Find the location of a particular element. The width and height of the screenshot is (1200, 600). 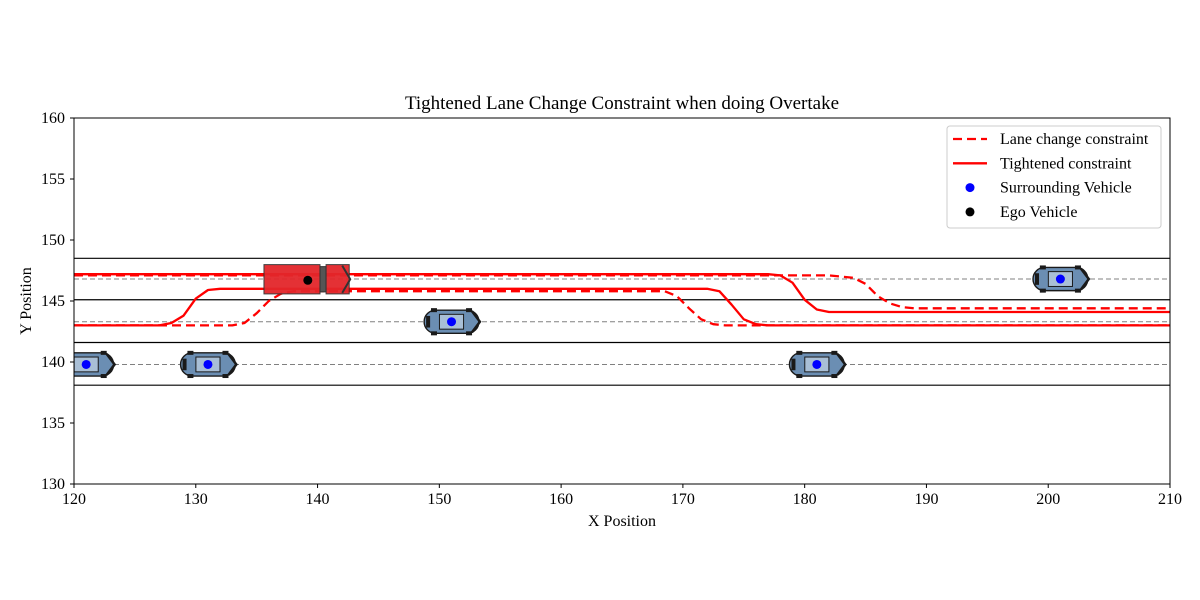

y-tick-label-155: 155 is located at coordinates (53, 179).